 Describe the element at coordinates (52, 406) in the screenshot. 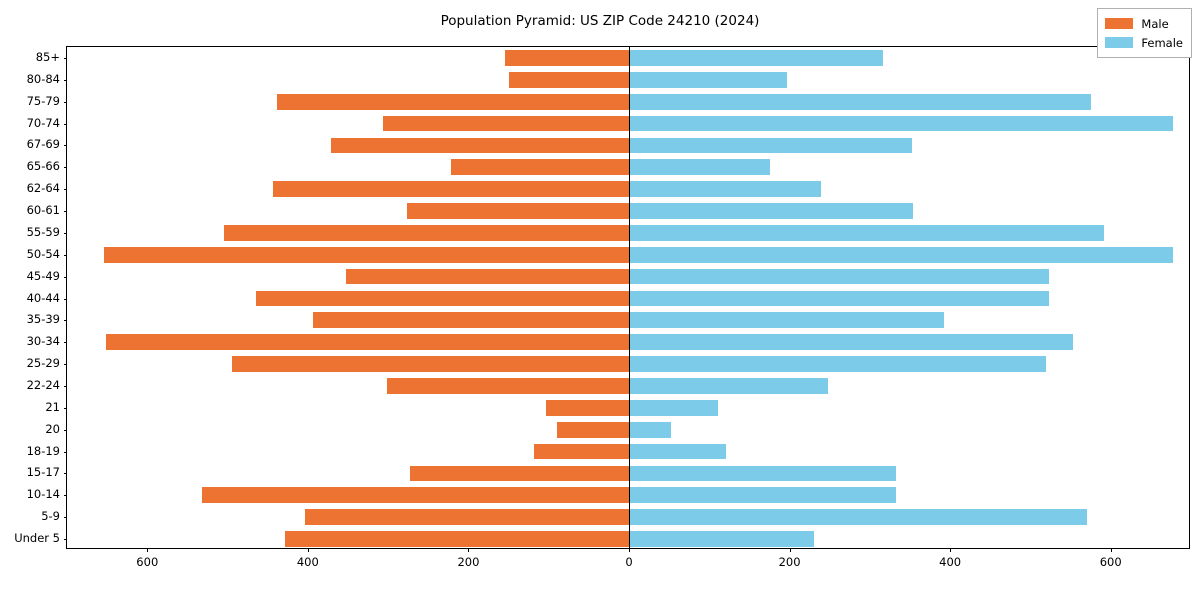

I see `y-axis-tick-label: 21` at that location.